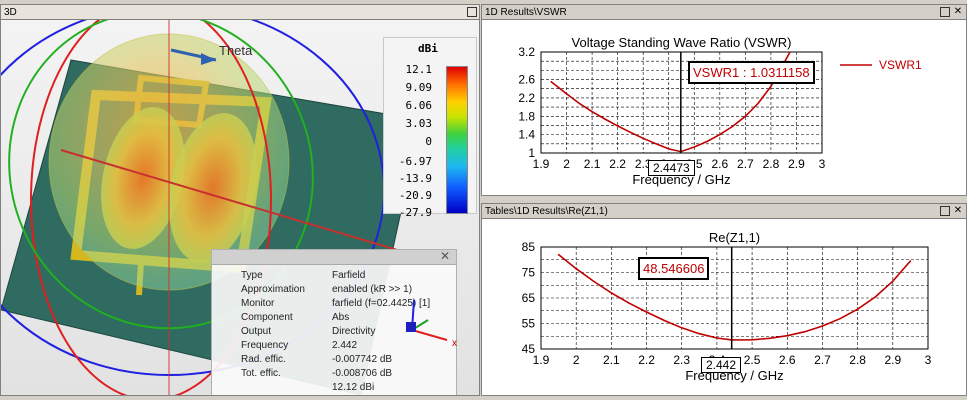 Image resolution: width=967 pixels, height=400 pixels. I want to click on y-tick-label: 65, so click(529, 298).